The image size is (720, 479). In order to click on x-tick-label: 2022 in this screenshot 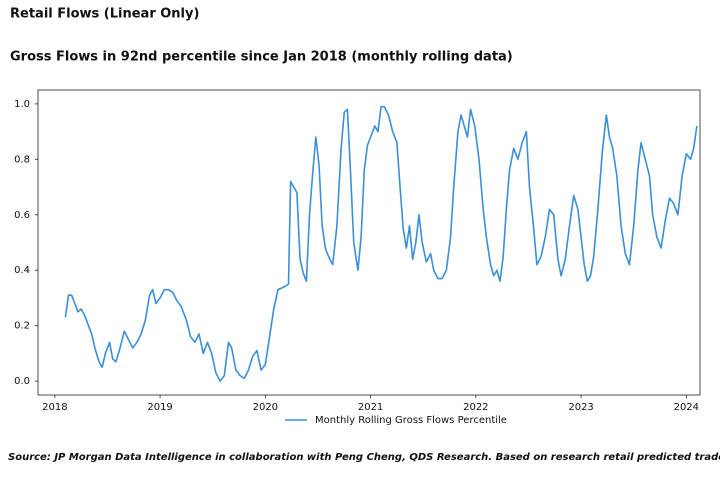, I will do `click(475, 407)`.